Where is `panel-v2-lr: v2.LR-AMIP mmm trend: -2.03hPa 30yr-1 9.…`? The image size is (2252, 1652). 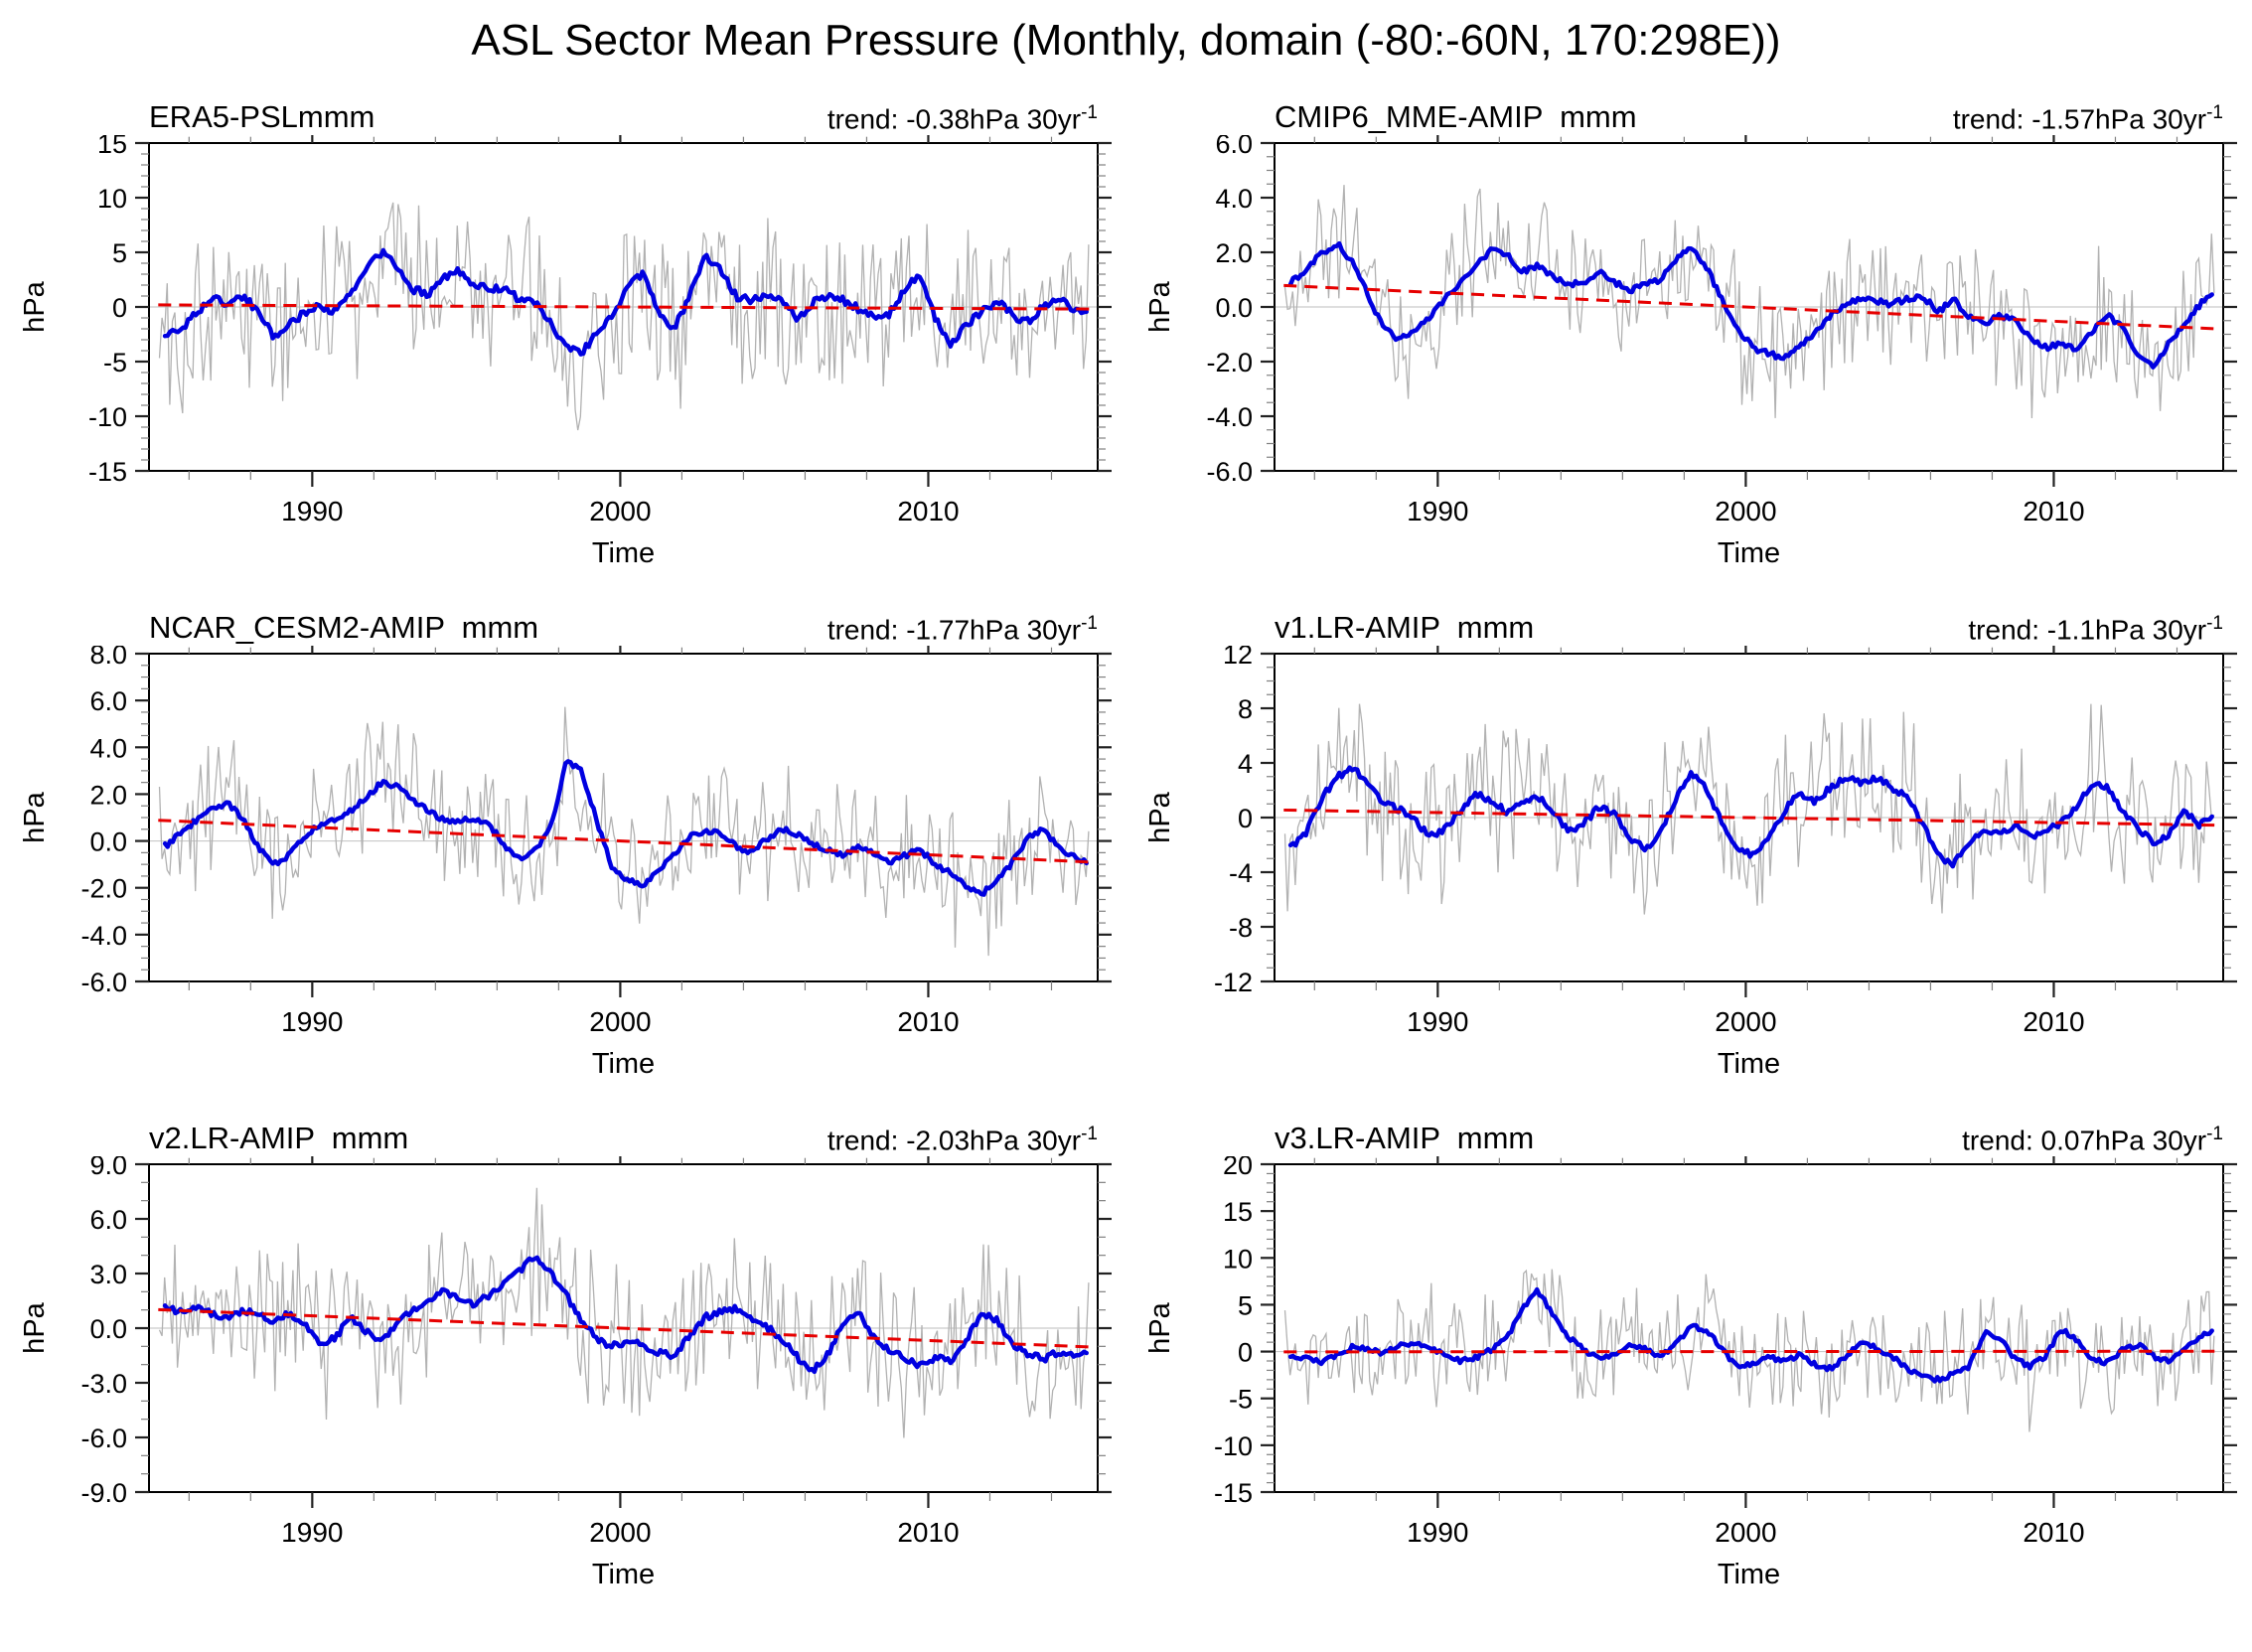 panel-v2-lr: v2.LR-AMIP mmm trend: -2.03hPa 30yr-1 9.… is located at coordinates (563, 1347).